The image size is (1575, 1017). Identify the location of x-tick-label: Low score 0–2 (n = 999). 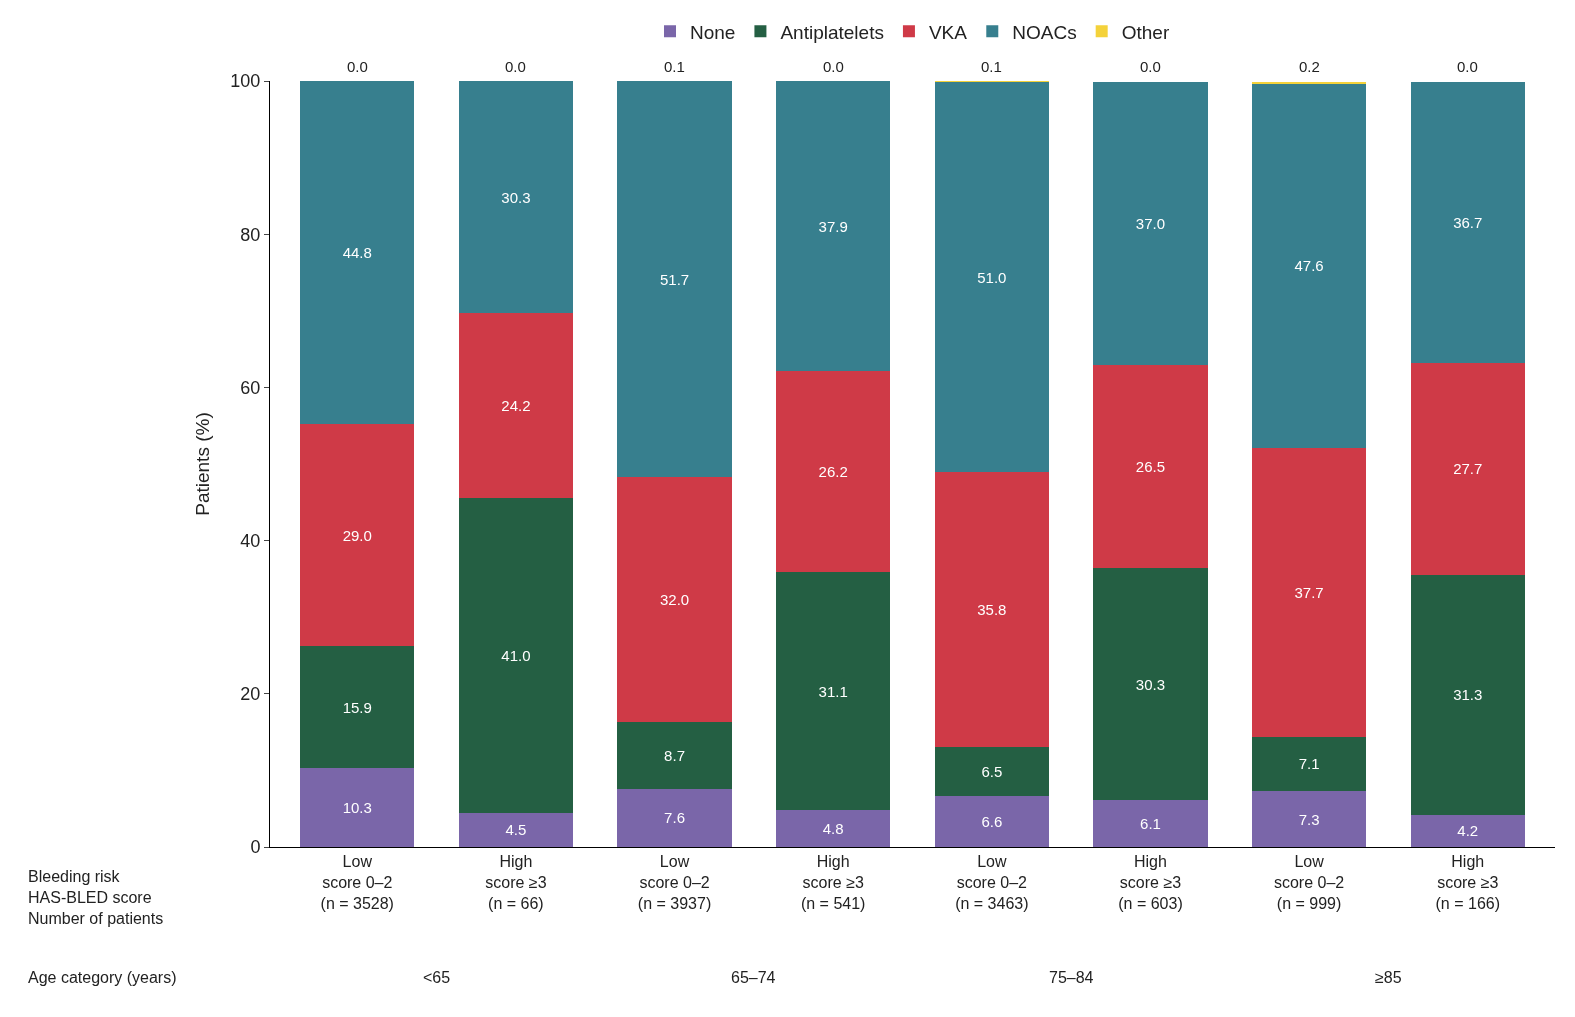
(1309, 882).